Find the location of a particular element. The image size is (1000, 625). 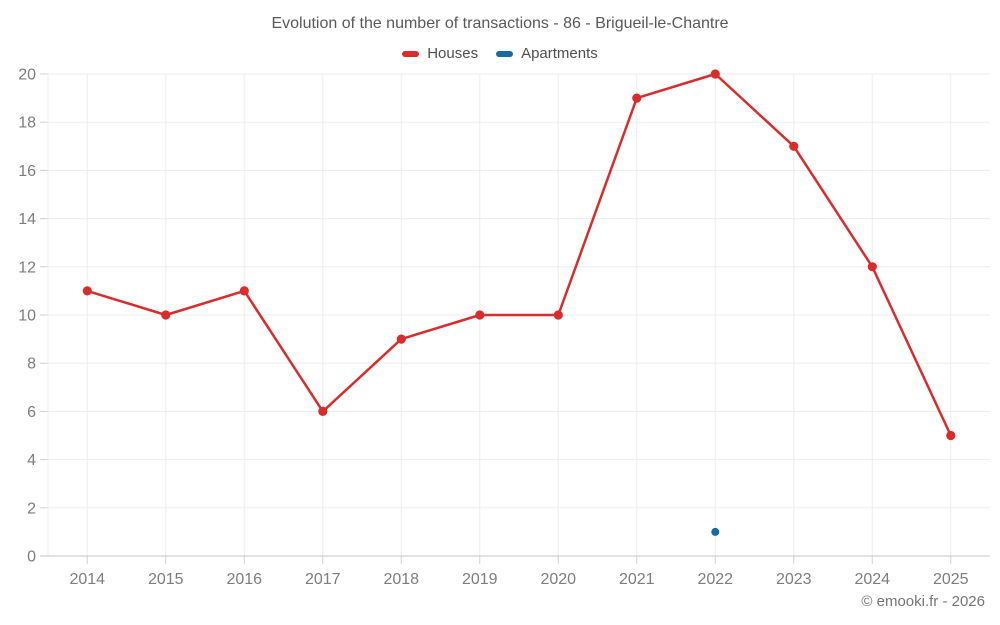

houses-legend-label: Houses is located at coordinates (453, 53).